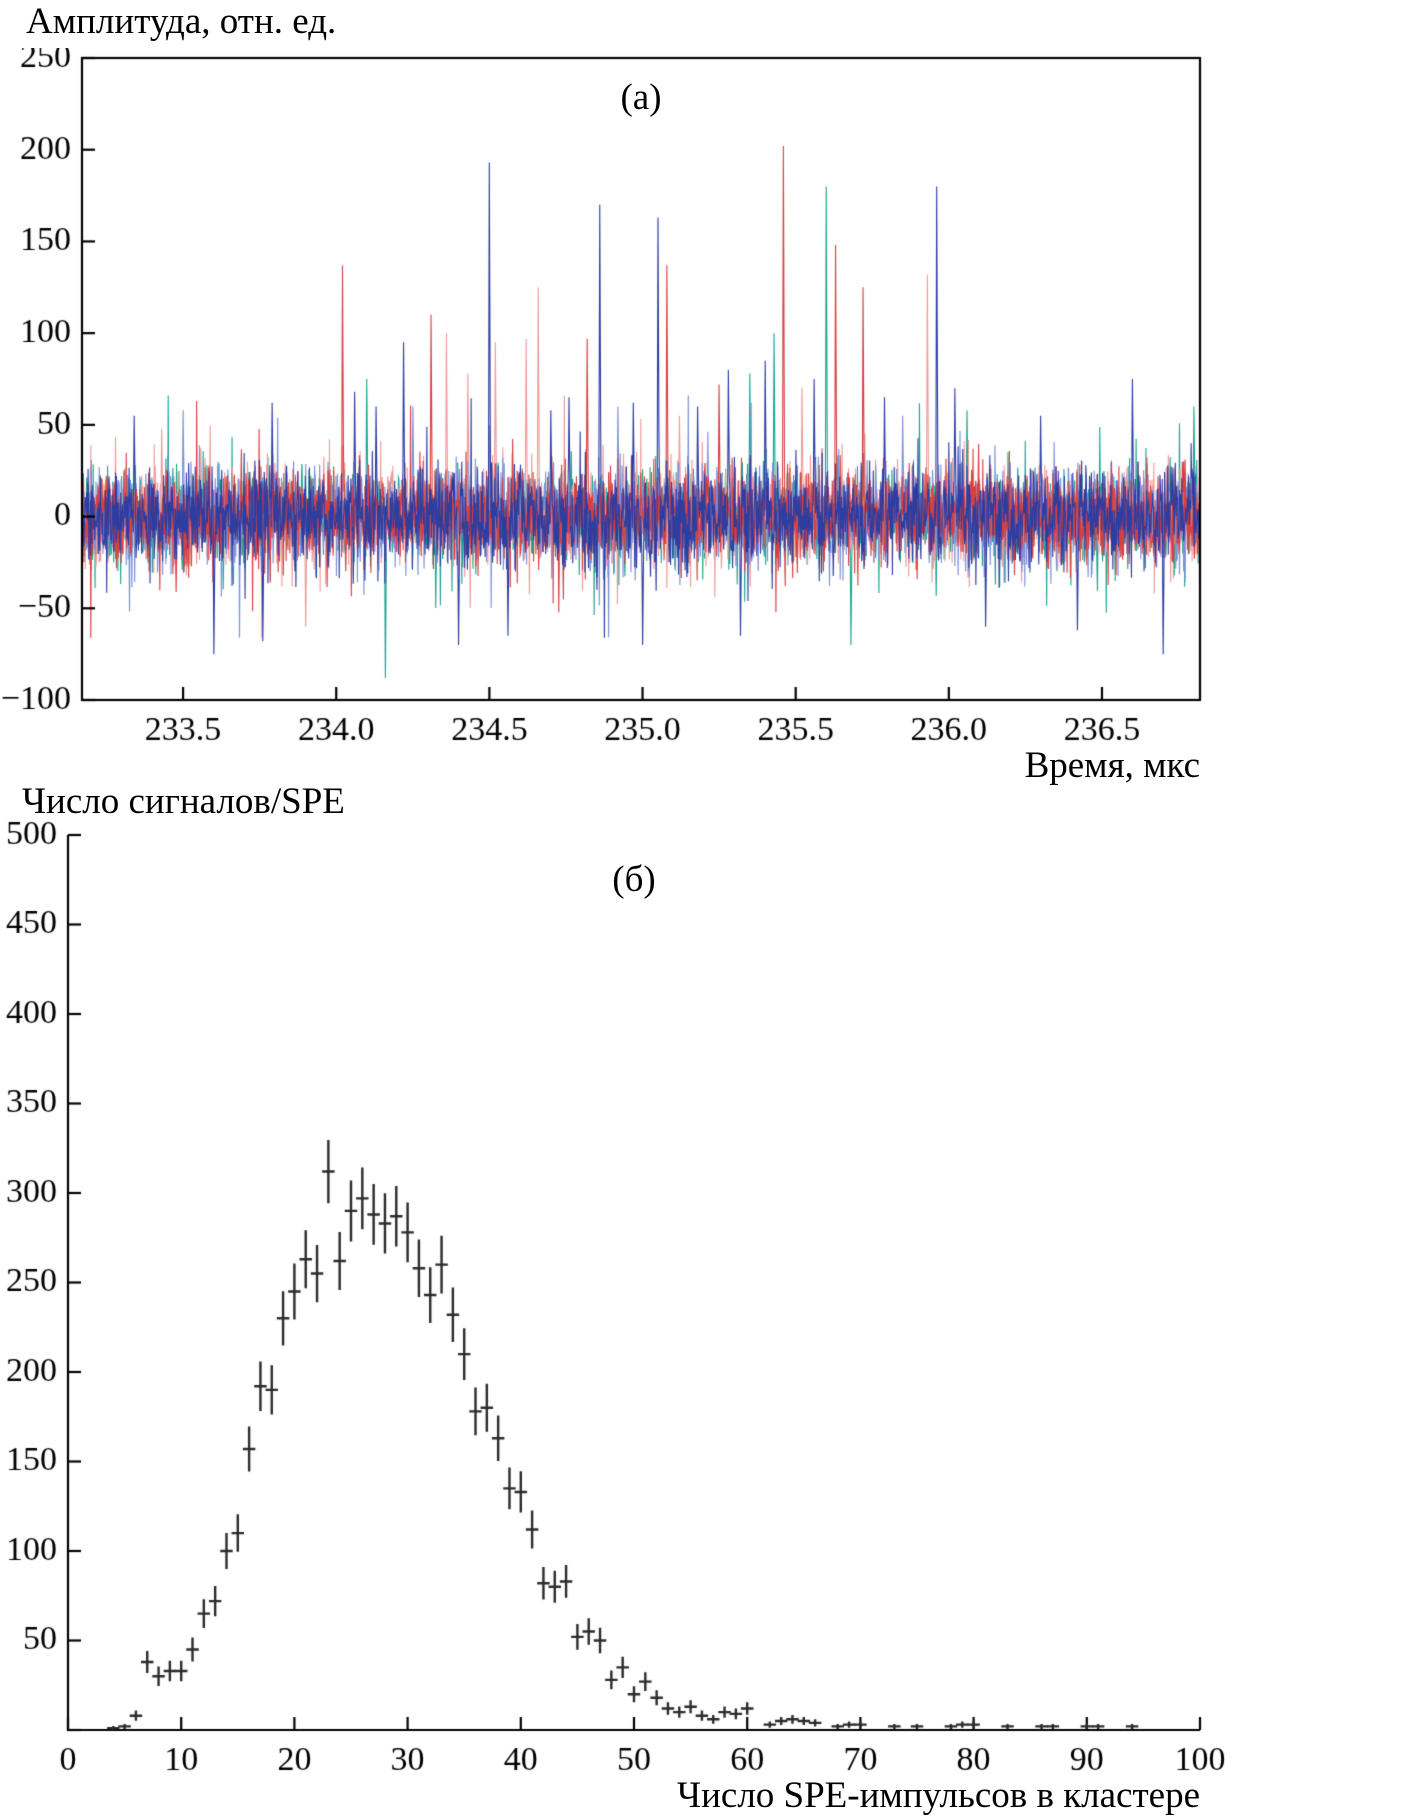 This screenshot has width=1427, height=1817. What do you see at coordinates (641, 97) in the screenshot?
I see `panel-a-label: (а)` at bounding box center [641, 97].